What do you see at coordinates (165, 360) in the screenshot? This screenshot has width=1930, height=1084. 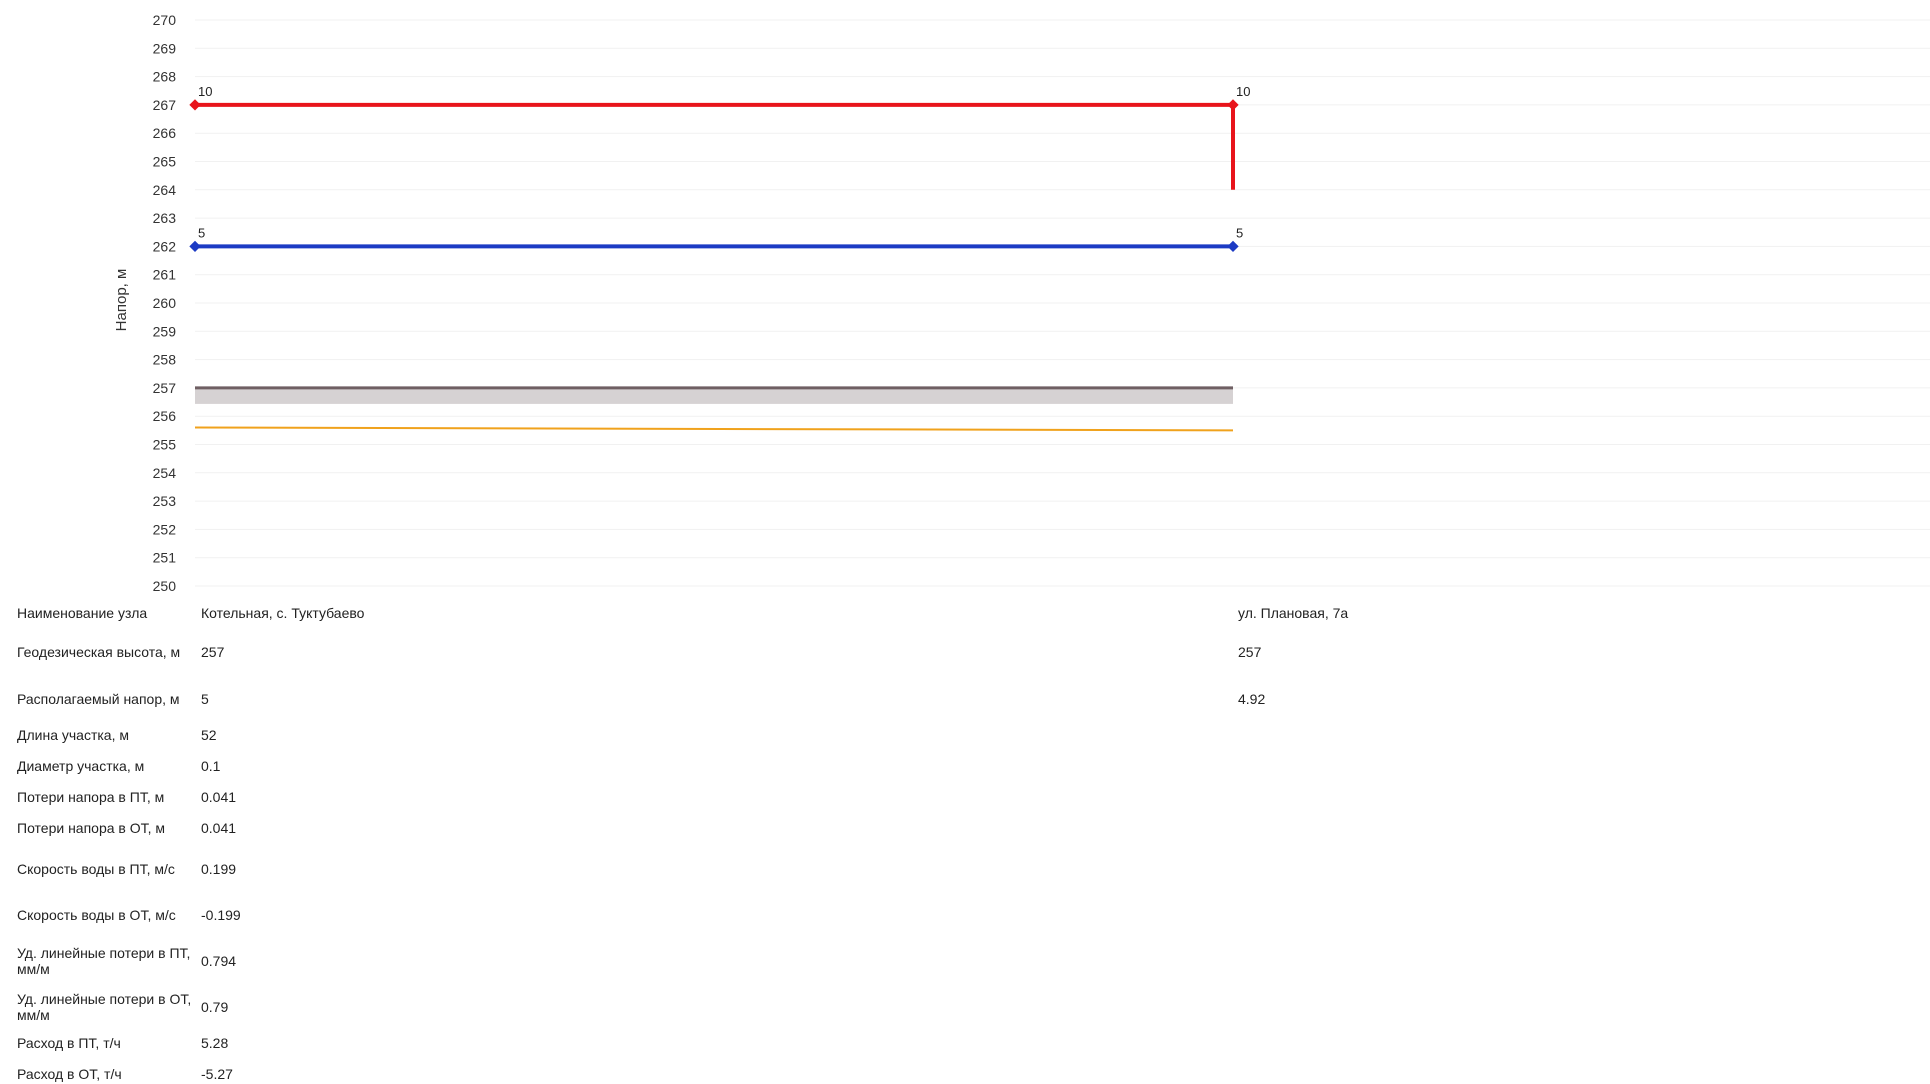 I see `y-tick-label: 258` at bounding box center [165, 360].